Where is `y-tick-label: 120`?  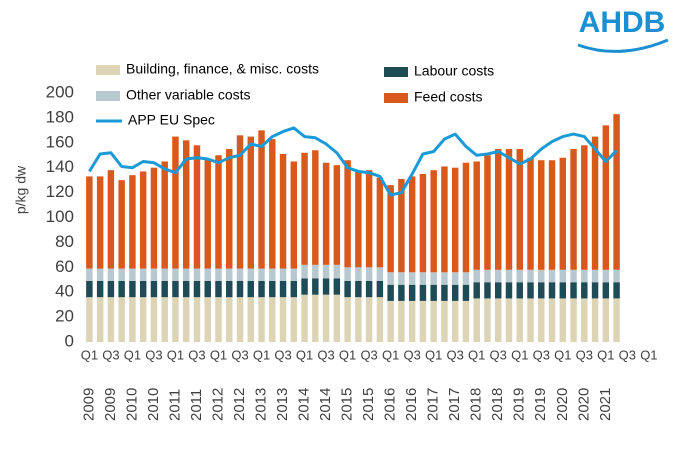
y-tick-label: 120 is located at coordinates (60, 191).